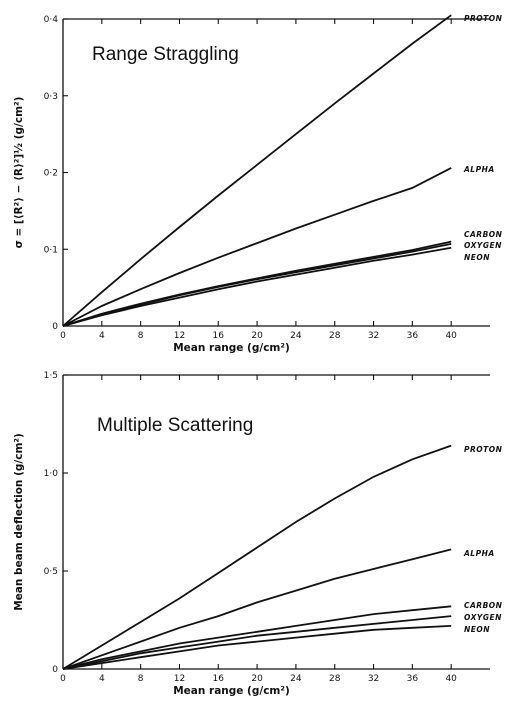 The width and height of the screenshot is (510, 703). What do you see at coordinates (175, 425) in the screenshot?
I see `chart-title: Multiple Scattering` at bounding box center [175, 425].